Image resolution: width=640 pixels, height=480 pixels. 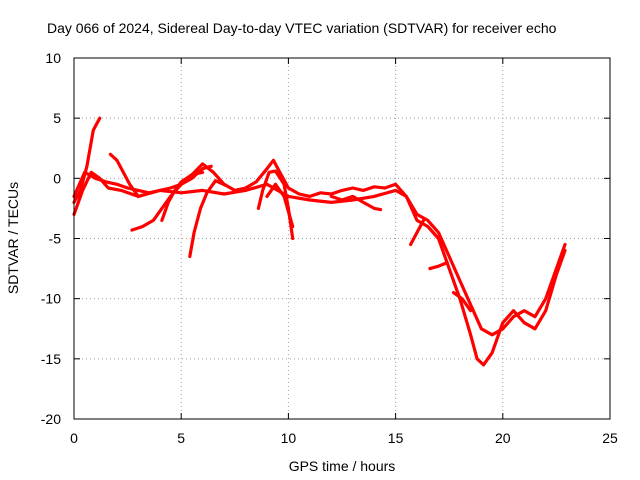 I want to click on x-tick-label: 25, so click(x=610, y=438).